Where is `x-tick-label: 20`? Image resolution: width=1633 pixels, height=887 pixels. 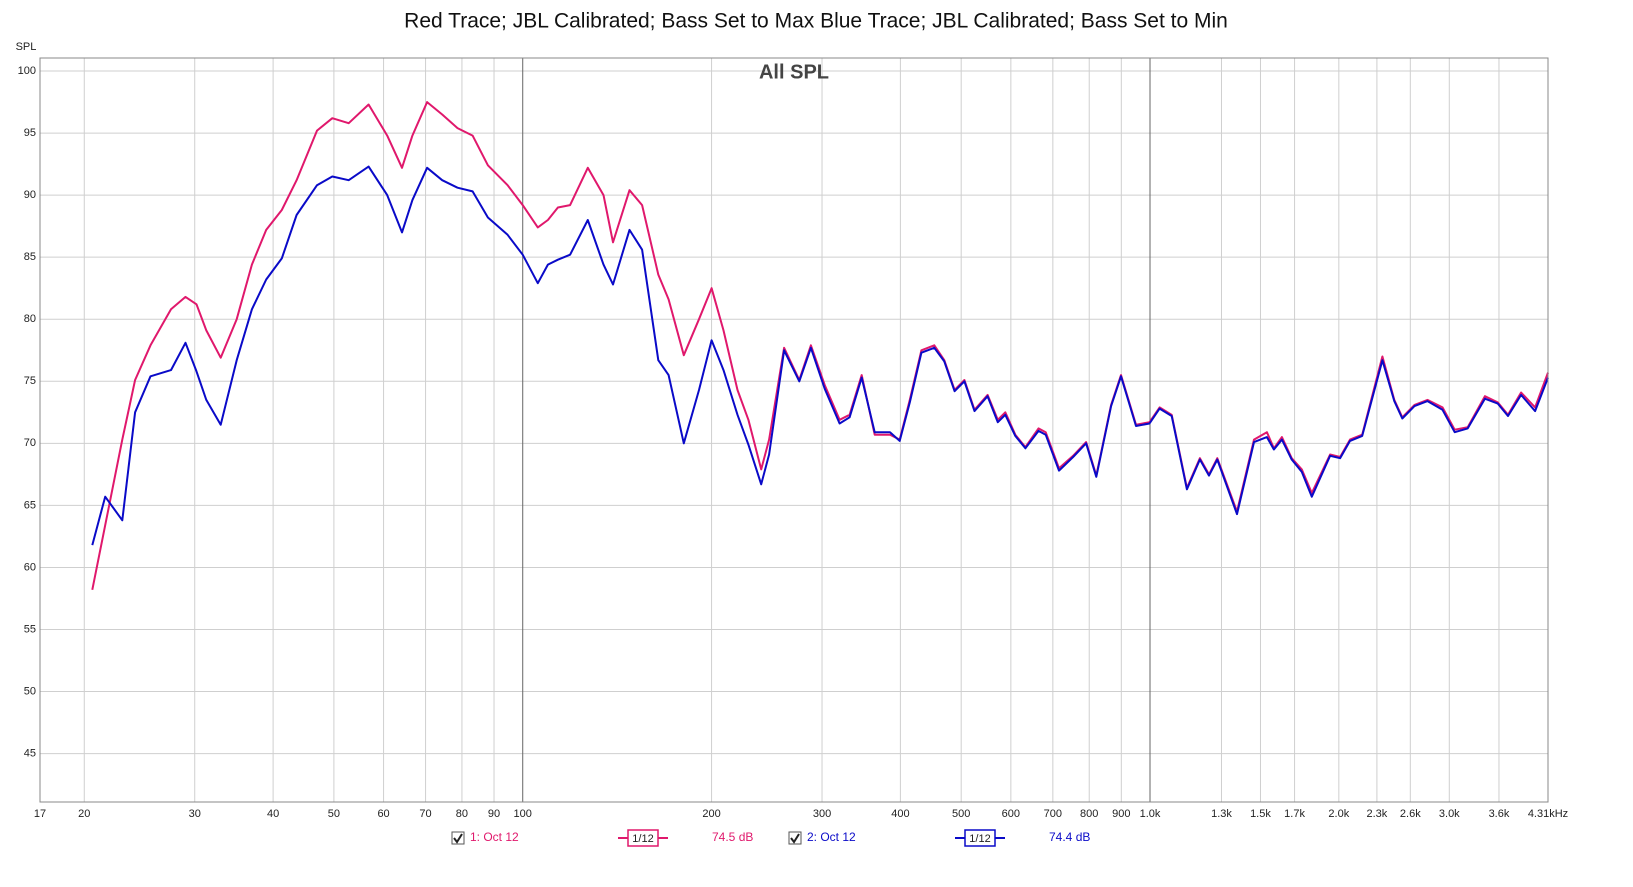
x-tick-label: 20 is located at coordinates (84, 814).